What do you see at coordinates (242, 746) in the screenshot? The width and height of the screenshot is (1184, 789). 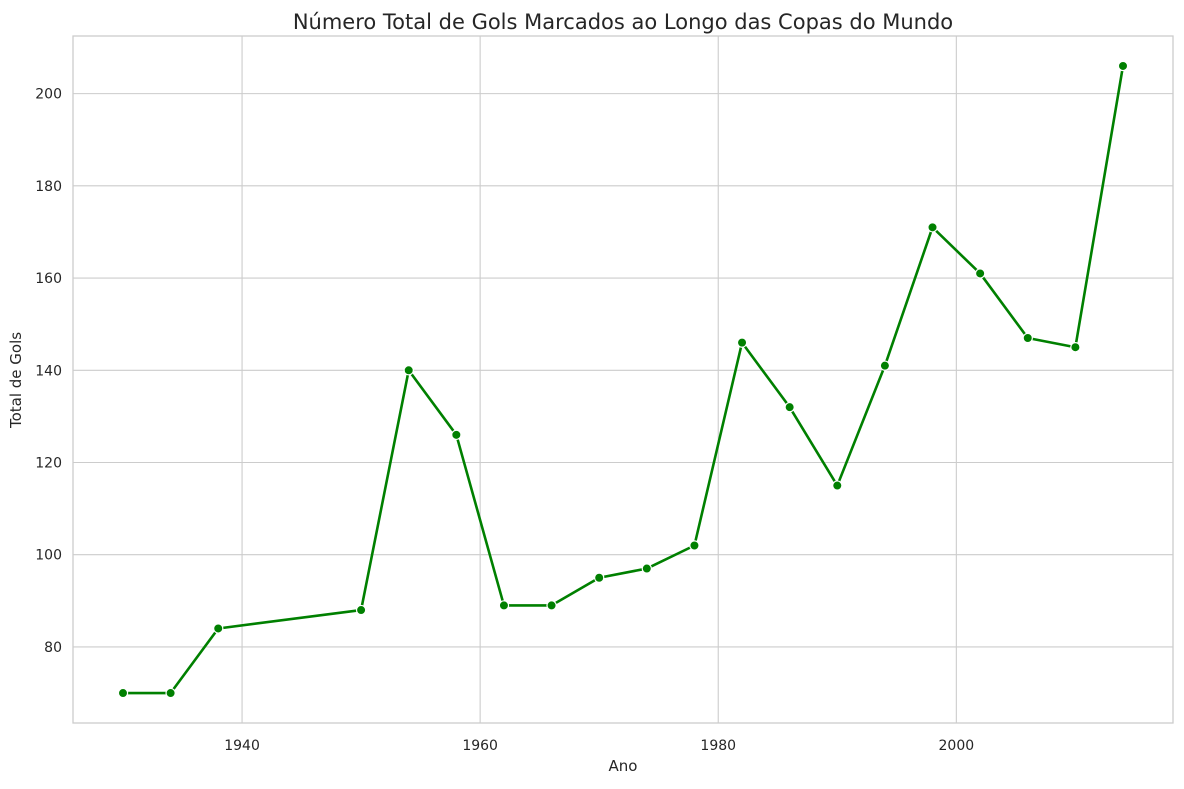 I see `x-tick-label: 1940` at bounding box center [242, 746].